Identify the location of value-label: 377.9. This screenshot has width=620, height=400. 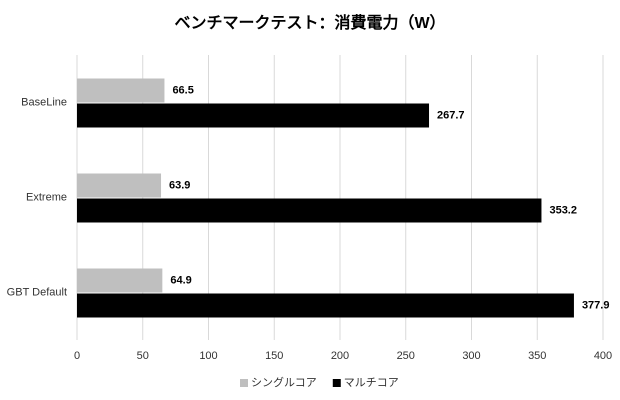
(596, 305).